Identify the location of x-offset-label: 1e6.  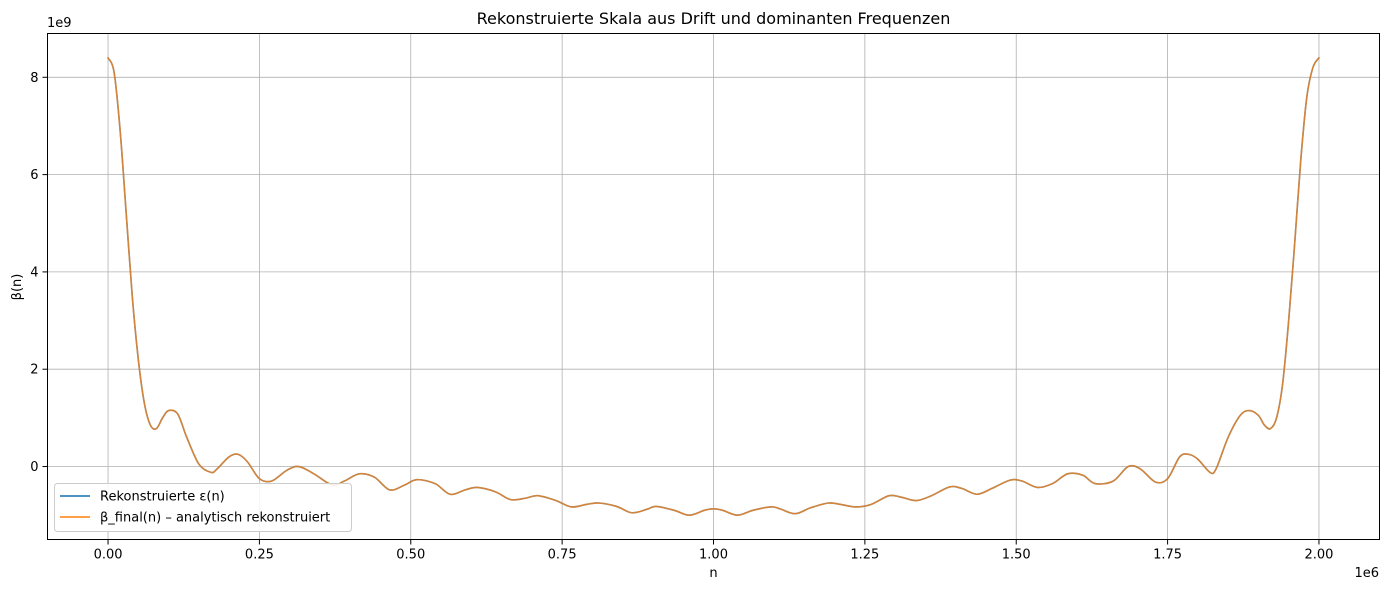
(1366, 573).